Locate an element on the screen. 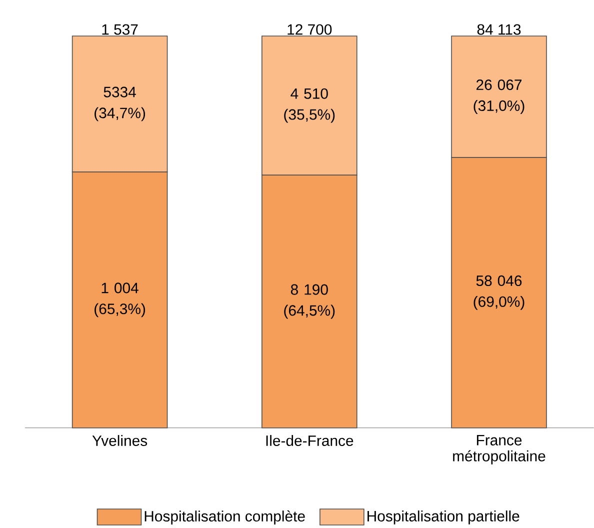 The width and height of the screenshot is (594, 528). data-label: 4 510 (35,5%) is located at coordinates (309, 105).